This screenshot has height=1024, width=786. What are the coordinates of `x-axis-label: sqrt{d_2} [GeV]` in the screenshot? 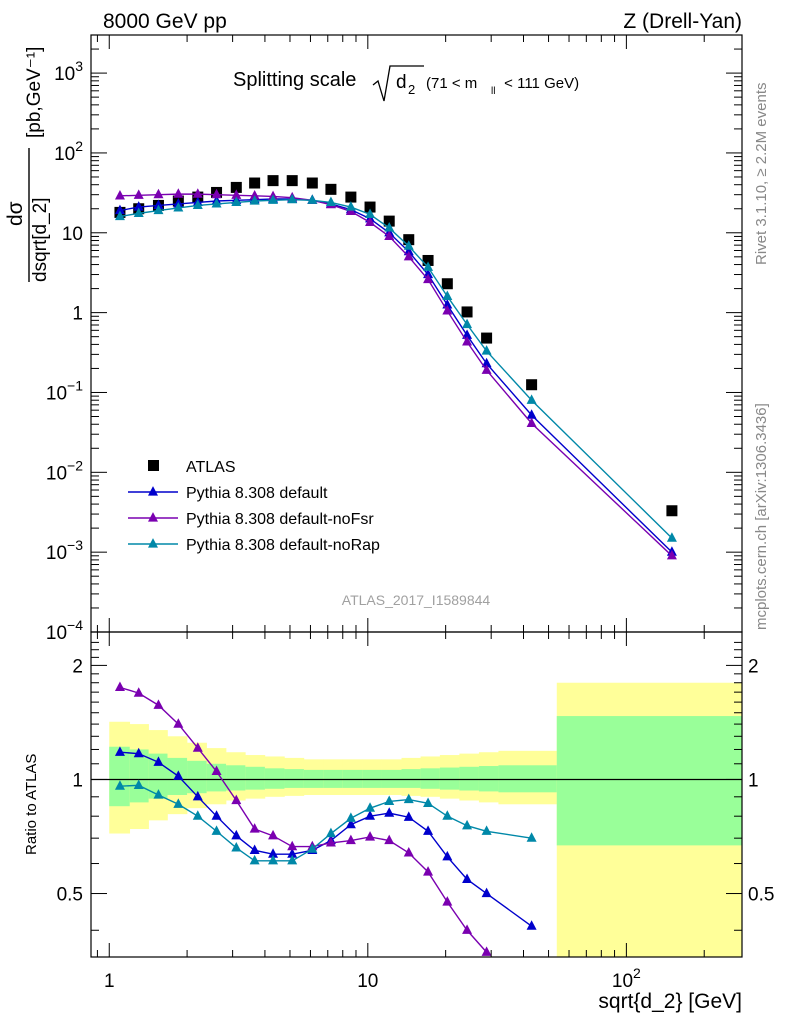 It's located at (670, 1001).